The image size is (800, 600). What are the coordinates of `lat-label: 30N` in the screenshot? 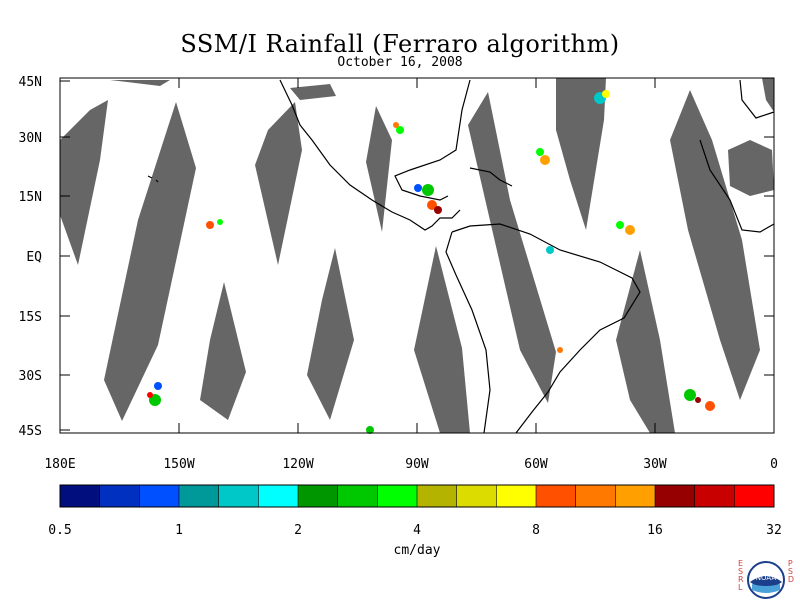 It's located at (30, 138).